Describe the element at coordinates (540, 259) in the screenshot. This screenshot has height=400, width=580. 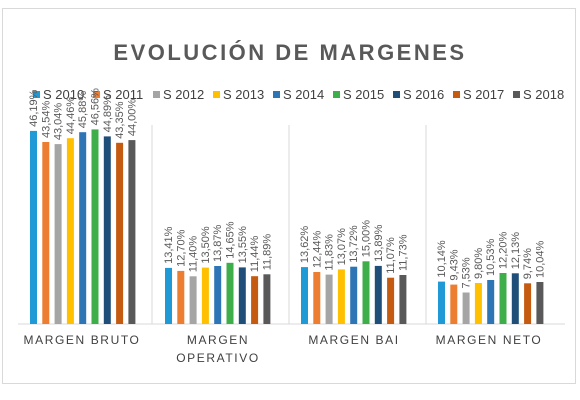
I see `data-label: 10,04%` at that location.